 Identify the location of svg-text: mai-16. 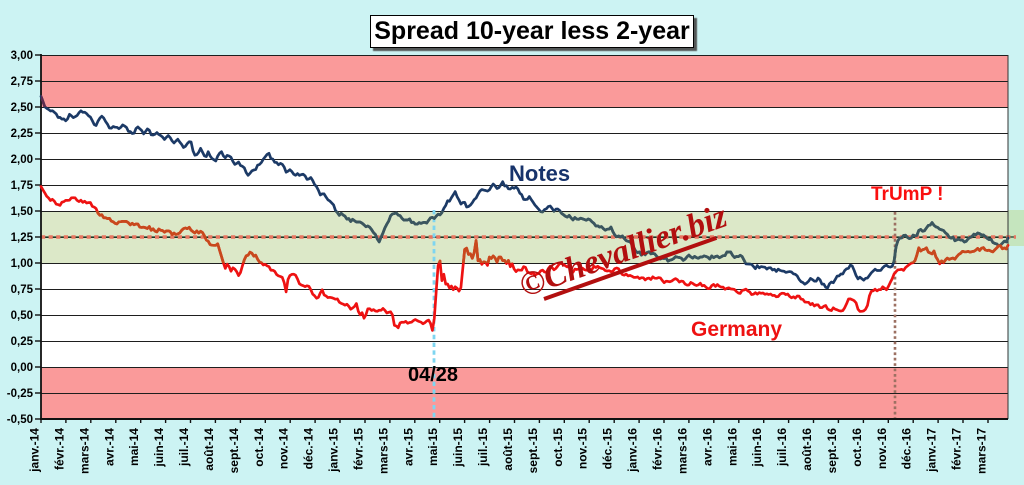
(732, 447).